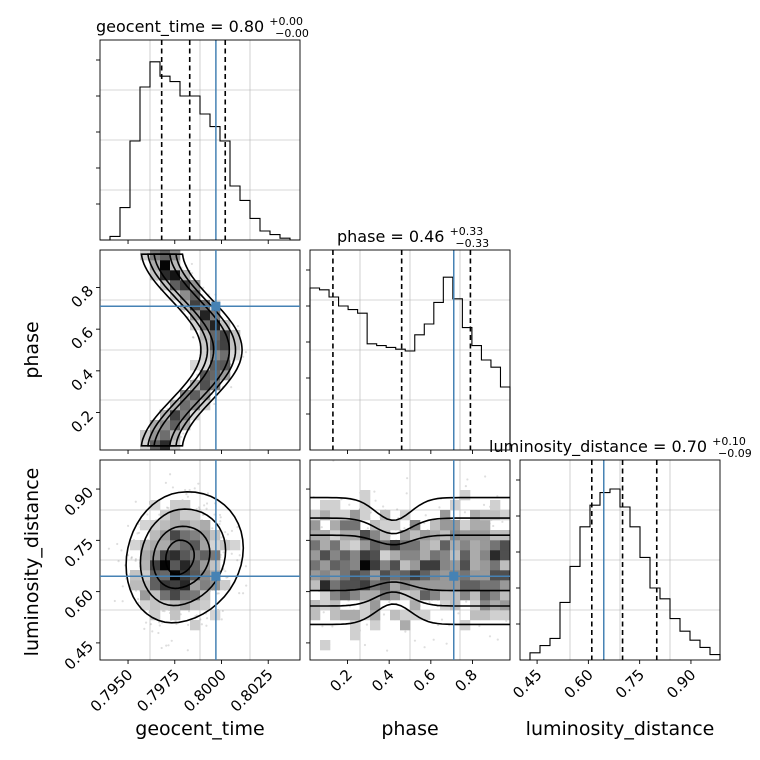 This screenshot has width=760, height=760. Describe the element at coordinates (390, 236) in the screenshot. I see `title-phase-text: phase = 0.46` at that location.